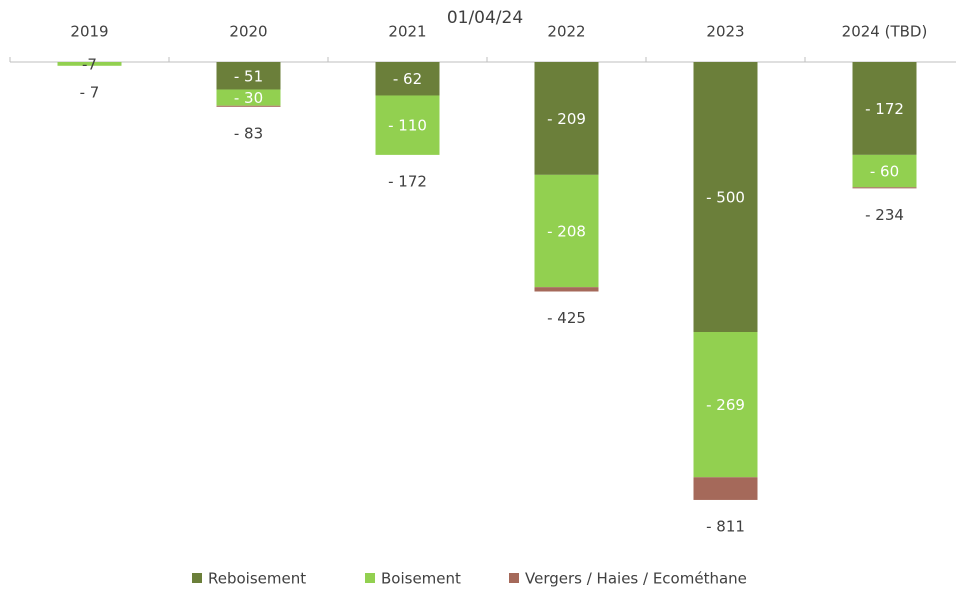 This screenshot has height=591, width=956. I want to click on segment-label: - 30, so click(248, 98).